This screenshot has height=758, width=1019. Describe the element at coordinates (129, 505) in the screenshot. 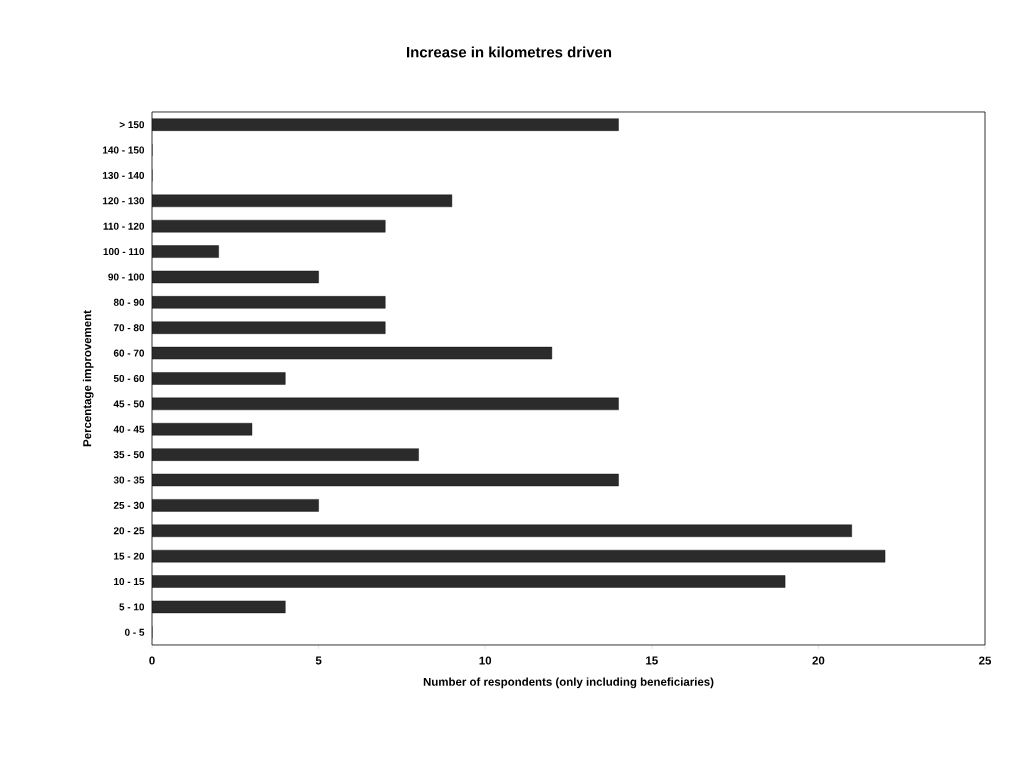

I see `y-tick-label: 25 - 30` at that location.